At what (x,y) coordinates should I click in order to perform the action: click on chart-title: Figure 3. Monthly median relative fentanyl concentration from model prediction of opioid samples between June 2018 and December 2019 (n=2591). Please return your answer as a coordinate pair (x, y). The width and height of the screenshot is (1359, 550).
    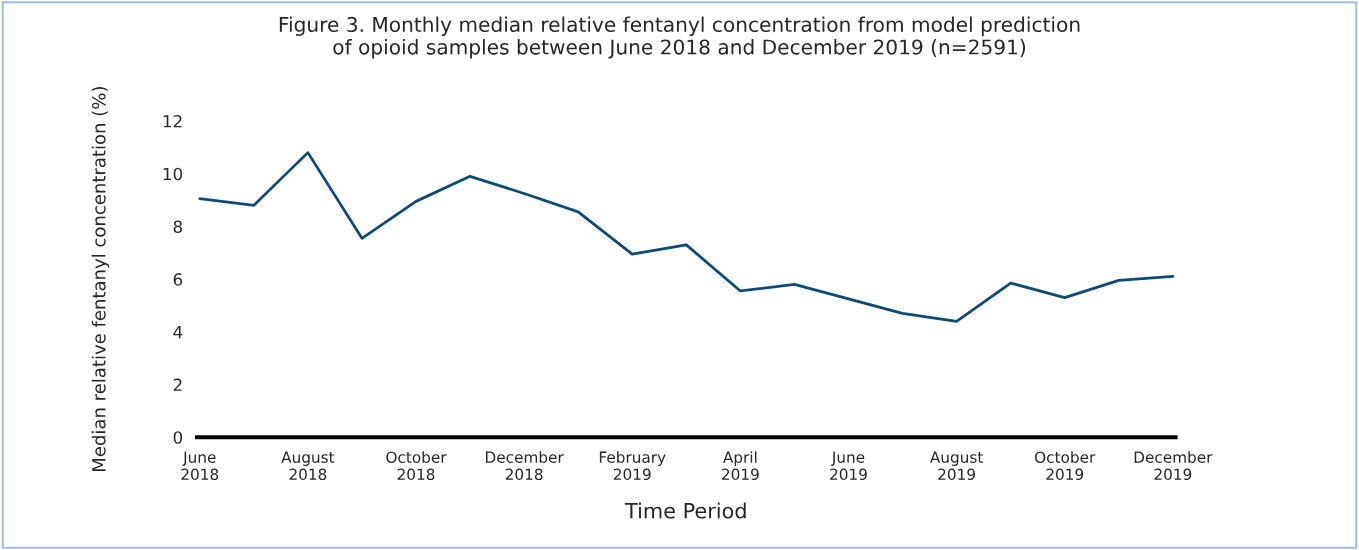
    Looking at the image, I should click on (679, 37).